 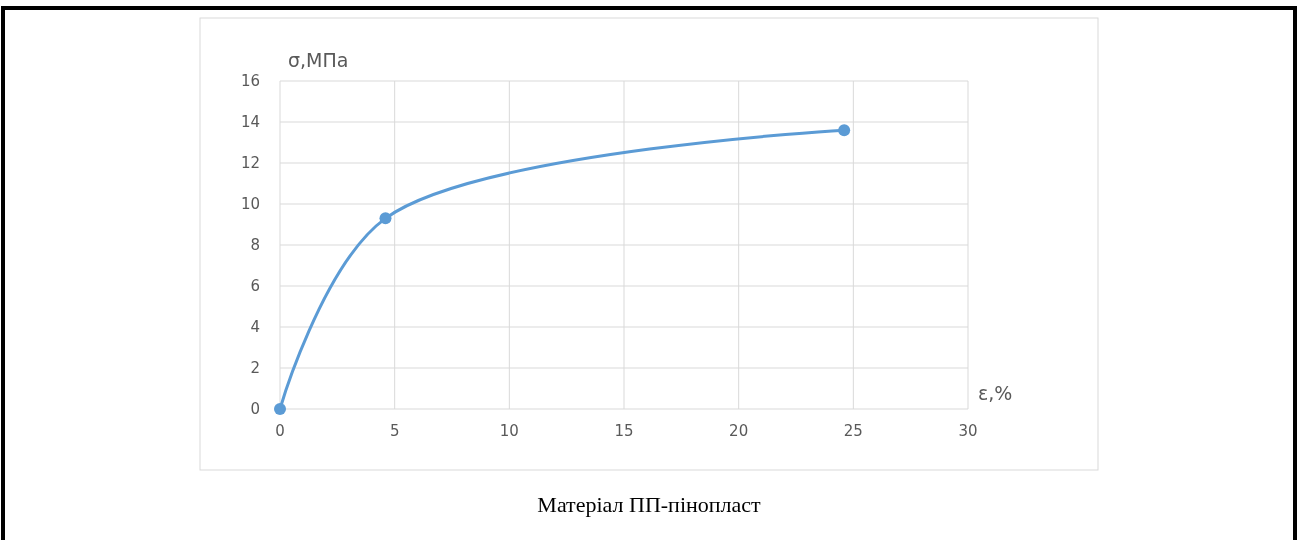 I want to click on x-tick-label: 20, so click(x=739, y=431).